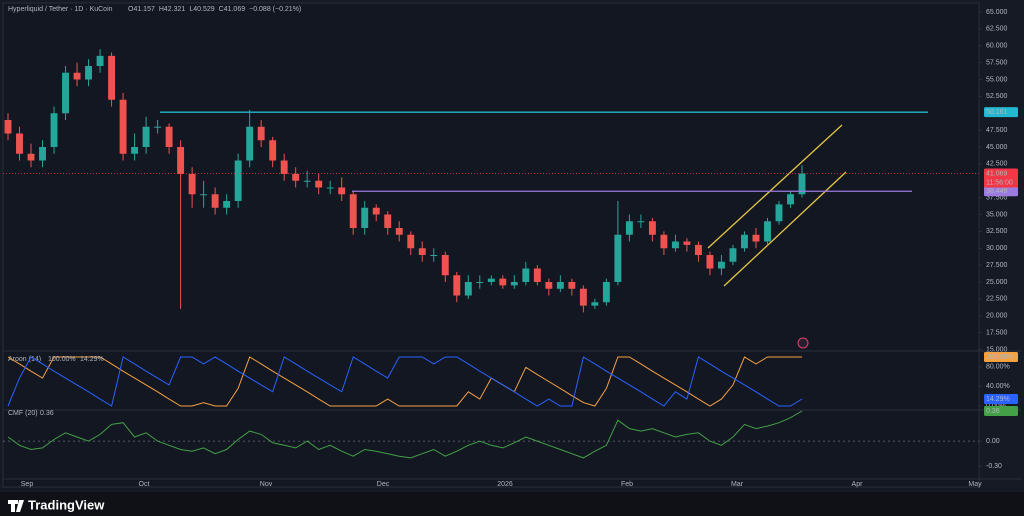  Describe the element at coordinates (997, 164) in the screenshot. I see `y-tick-label: 42.500` at that location.